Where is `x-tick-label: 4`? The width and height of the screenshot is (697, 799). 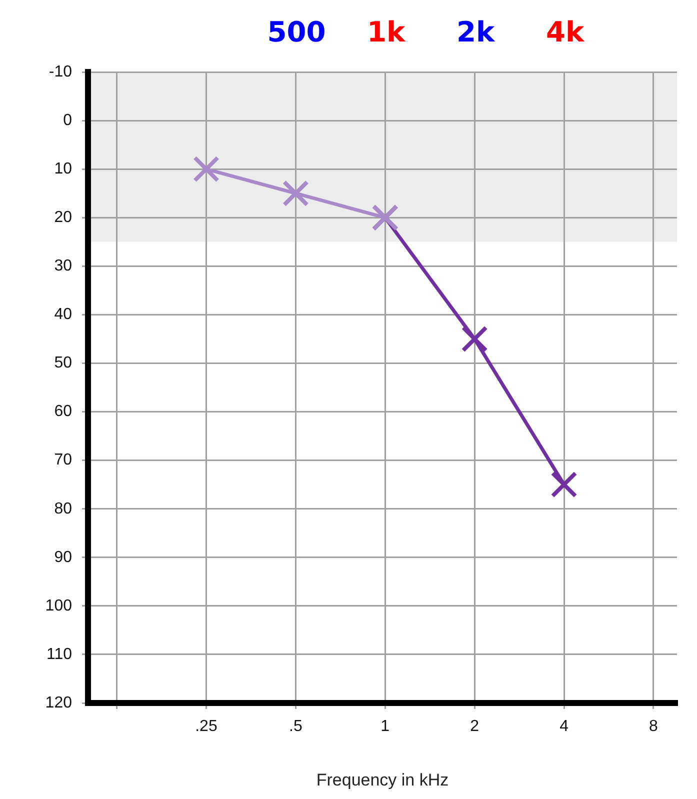 x-tick-label: 4 is located at coordinates (564, 727).